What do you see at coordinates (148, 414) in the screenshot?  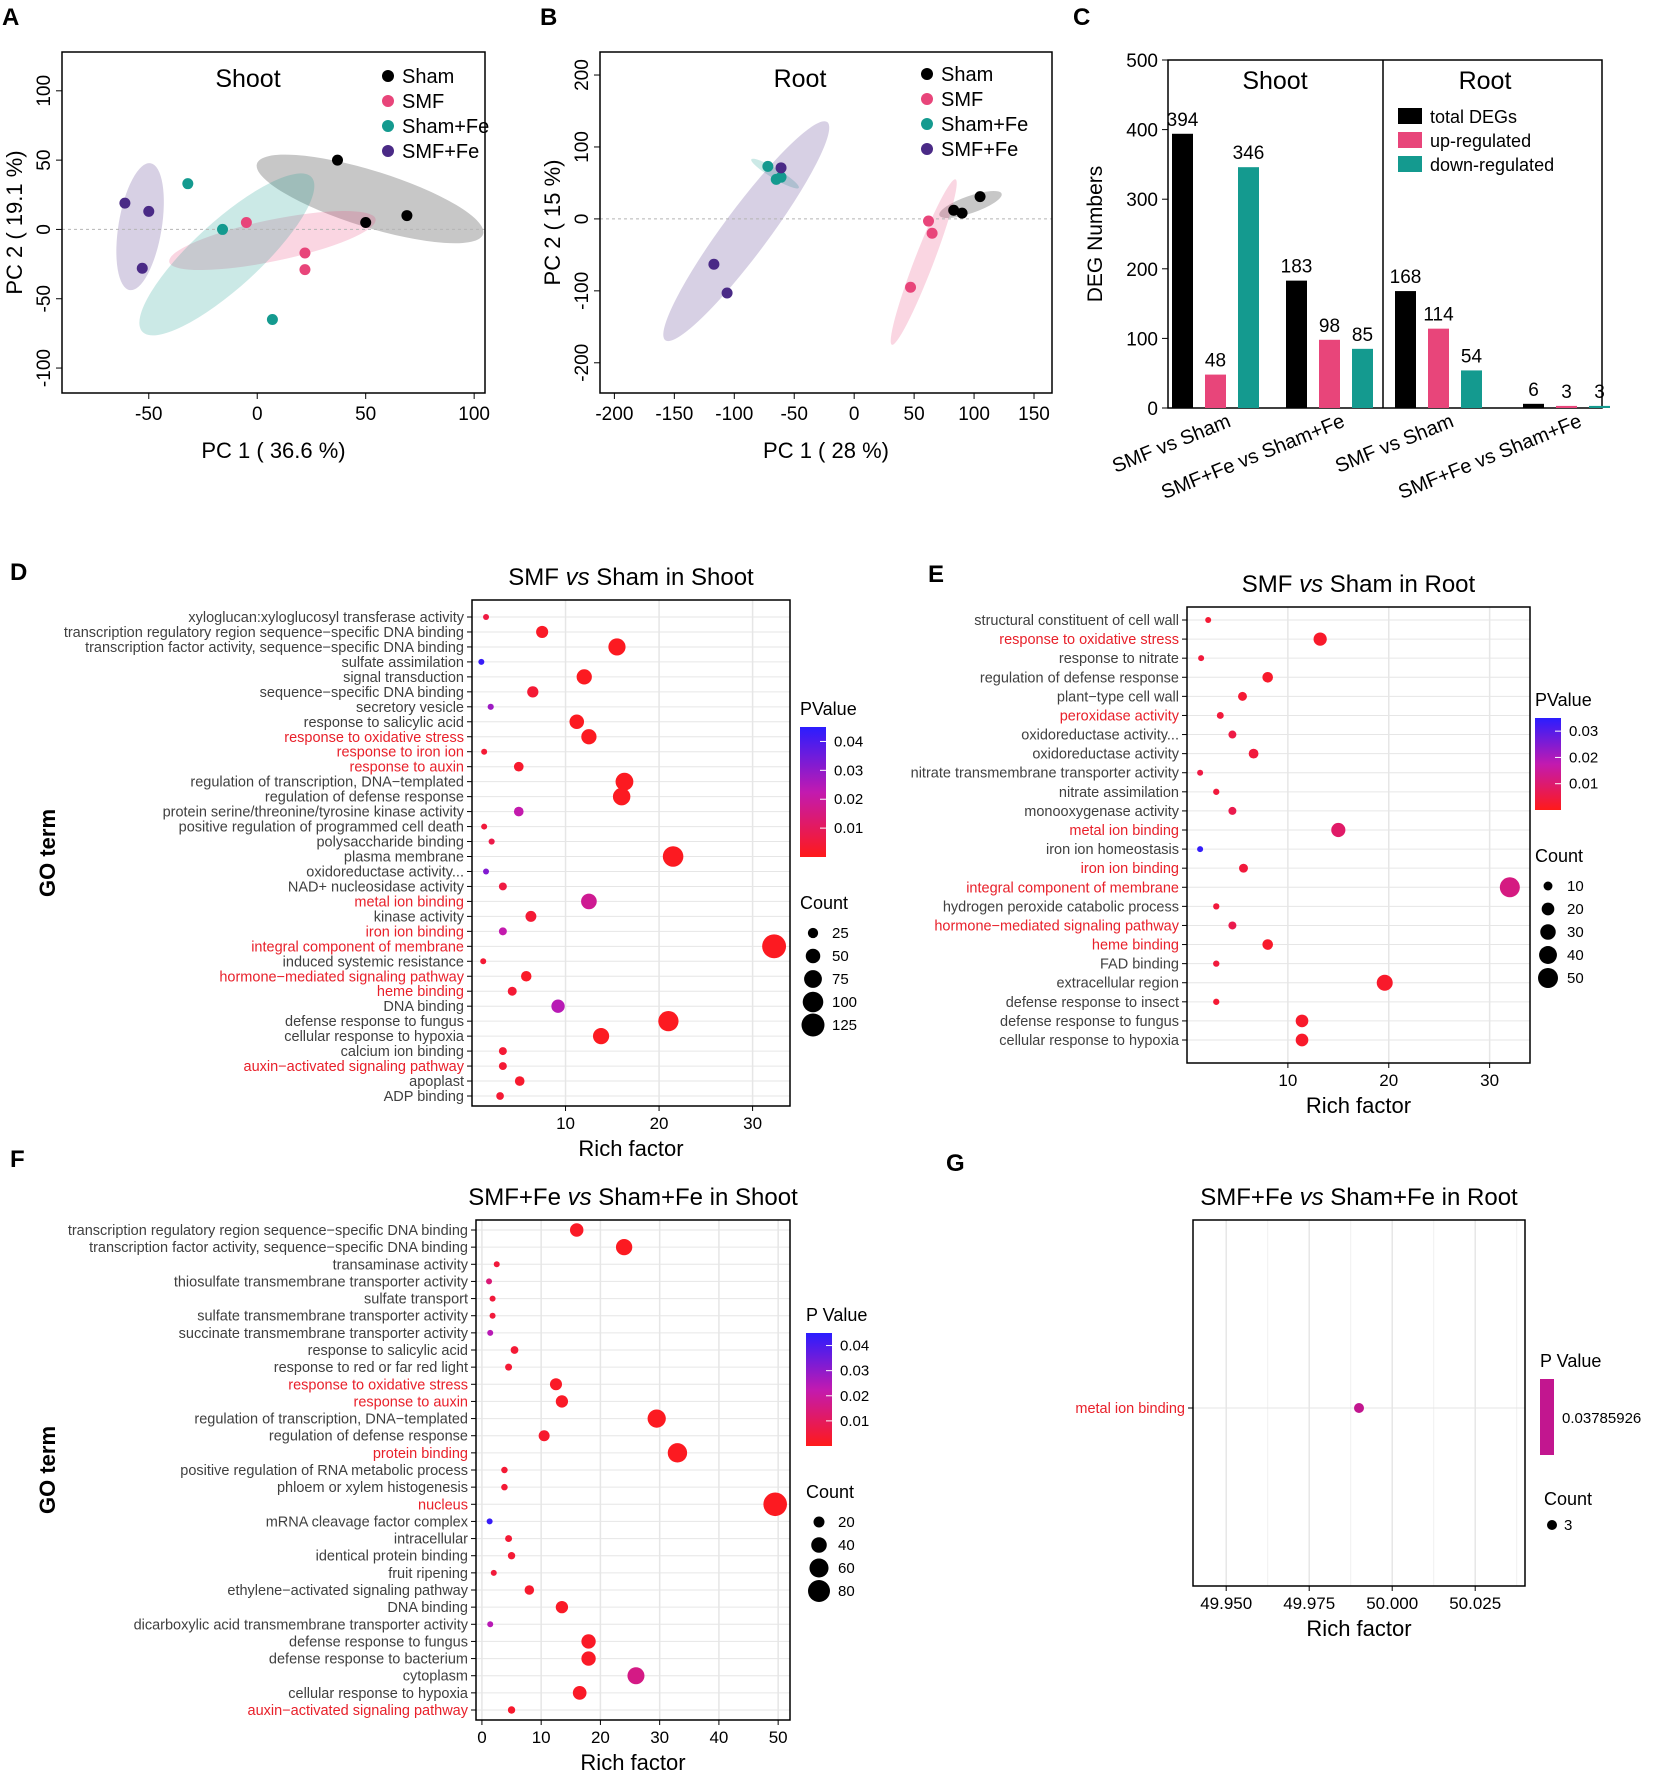 I see `x-tick-label: -50` at bounding box center [148, 414].